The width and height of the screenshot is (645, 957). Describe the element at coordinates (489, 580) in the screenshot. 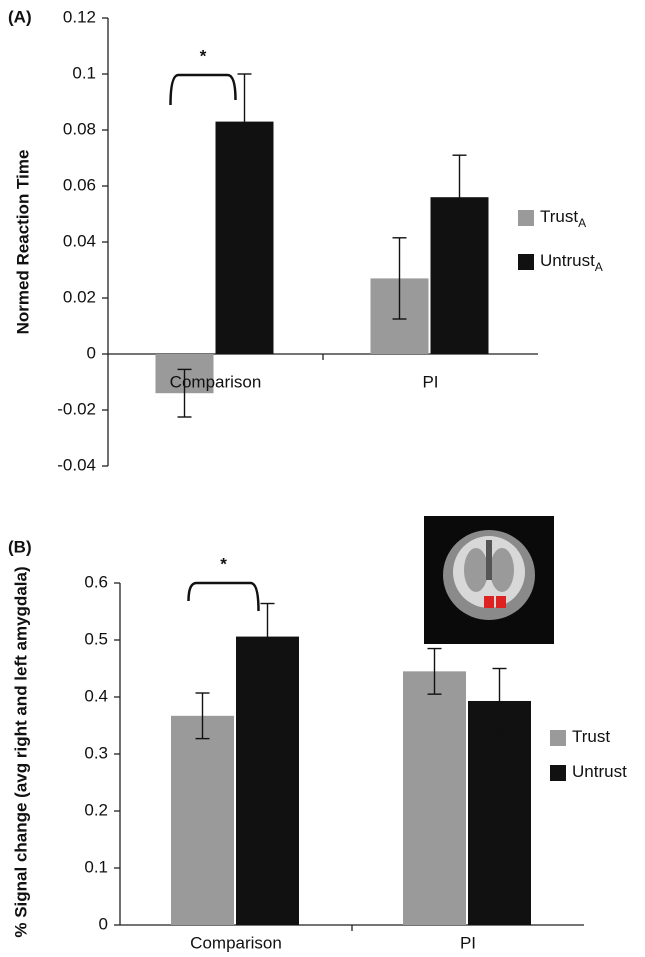

I see `brain-inset` at that location.